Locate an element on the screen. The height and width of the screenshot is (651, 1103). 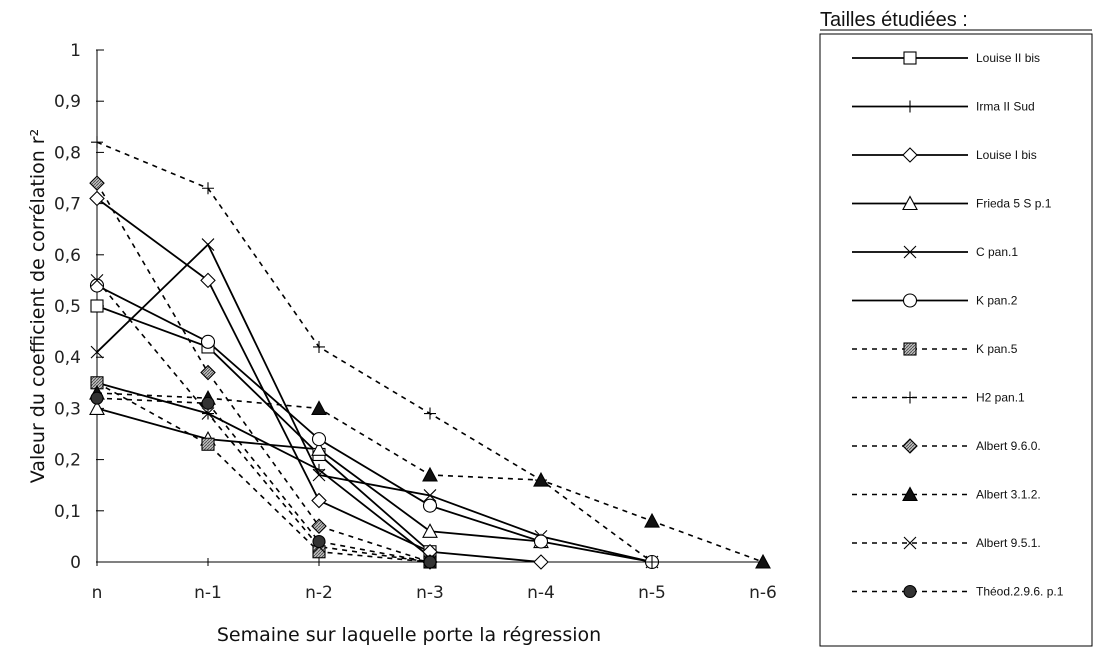
y-tick-label: 0,5 is located at coordinates (67, 307).